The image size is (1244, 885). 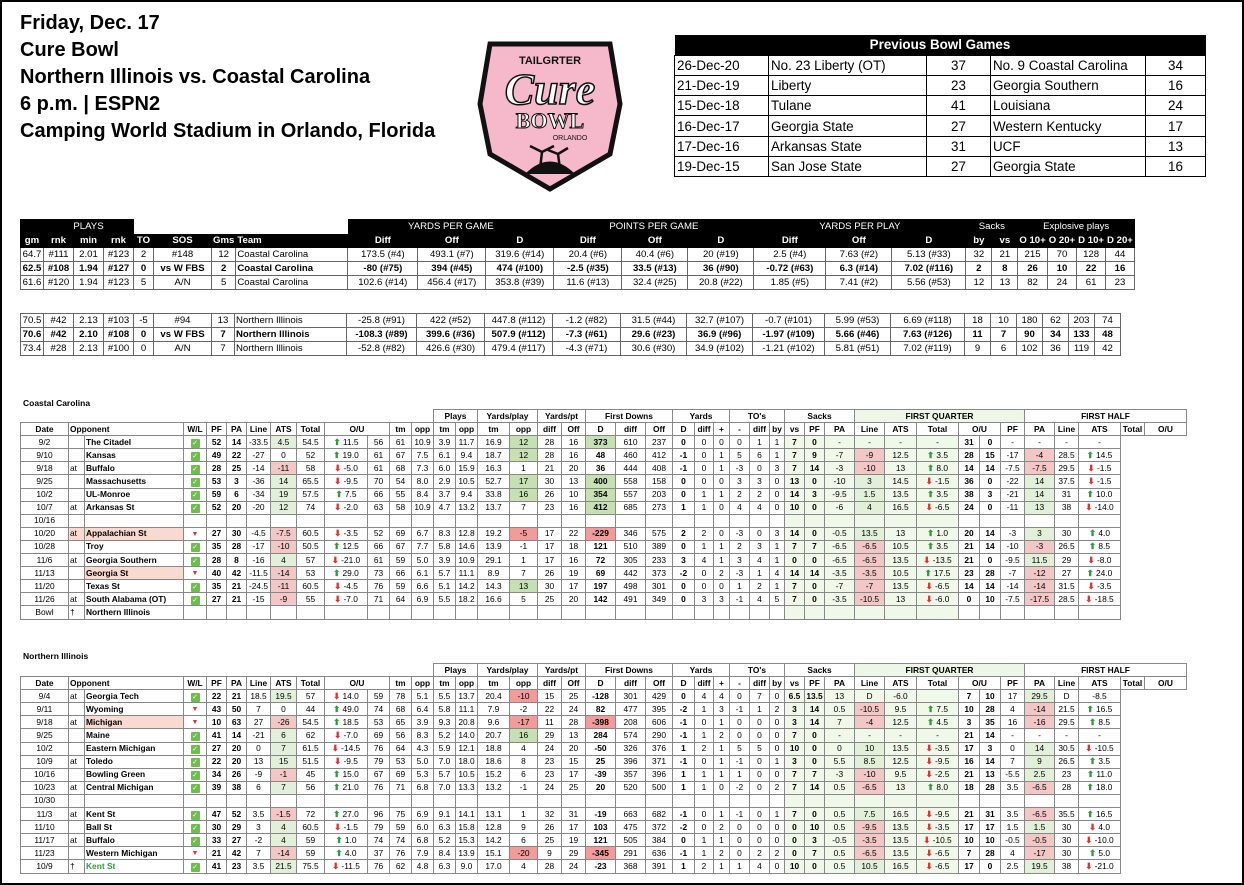 What do you see at coordinates (1099, 507) in the screenshot?
I see `h-over-under: ⬇ -14.0` at bounding box center [1099, 507].